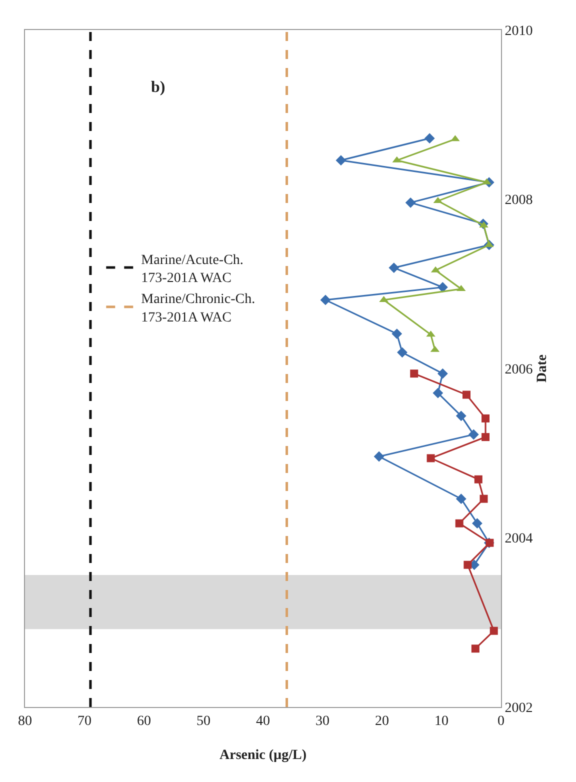  Describe the element at coordinates (518, 31) in the screenshot. I see `y-tick-label: 2010` at that location.